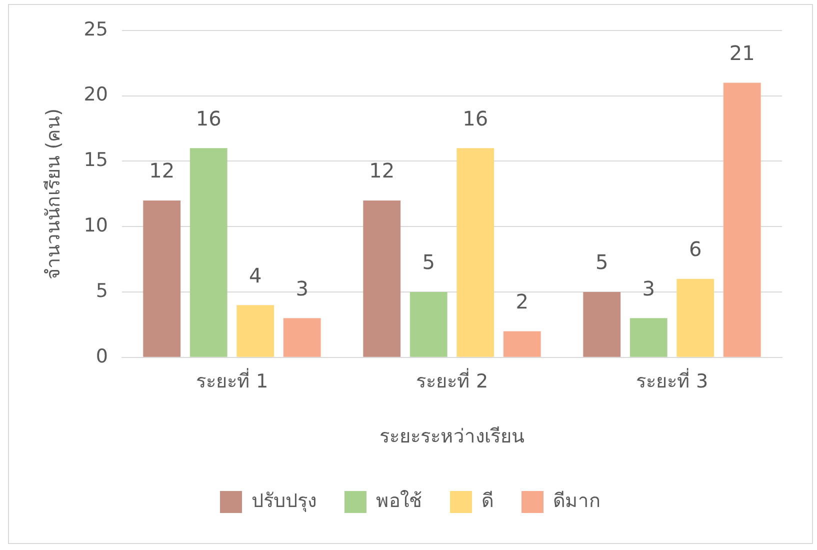 This screenshot has width=817, height=550. I want to click on x-axis-title: ระยะระหว่างเรียน, so click(451, 437).